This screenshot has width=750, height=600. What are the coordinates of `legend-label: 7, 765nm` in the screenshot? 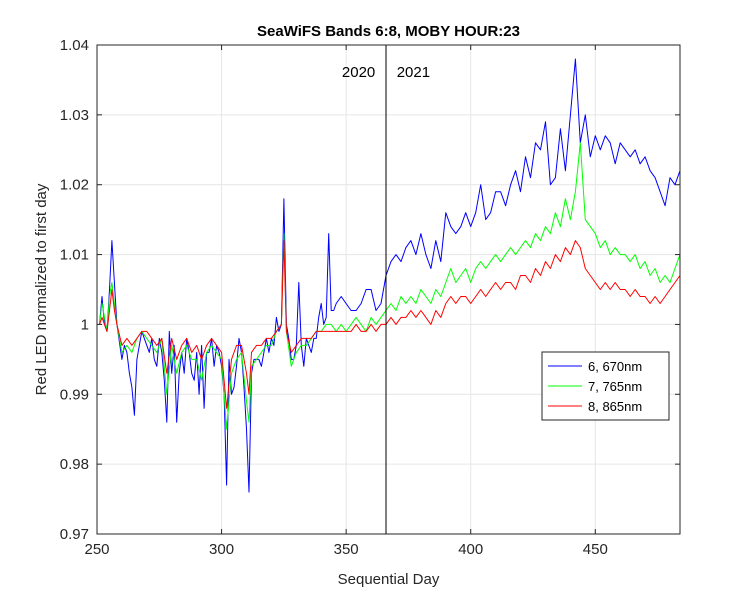 It's located at (615, 386).